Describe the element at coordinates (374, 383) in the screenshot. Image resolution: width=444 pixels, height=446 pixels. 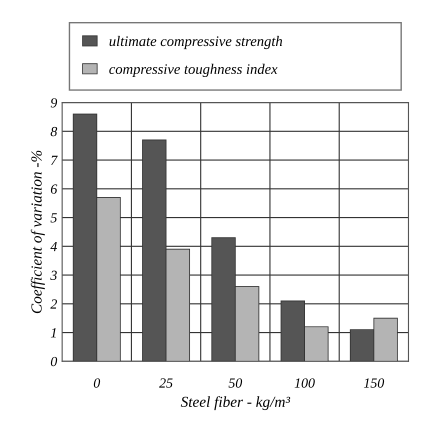
I see `x-tick-label: 150` at that location.